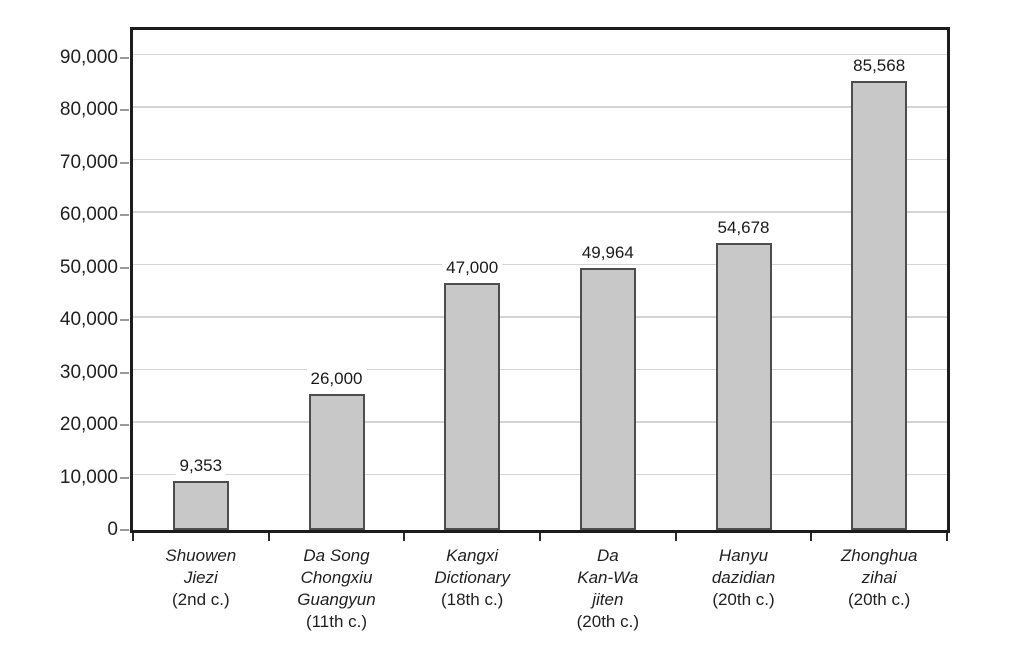 The height and width of the screenshot is (668, 1022). What do you see at coordinates (337, 589) in the screenshot?
I see `x-category-label: Da Song Chongxiu Guangyun (11th c.)` at bounding box center [337, 589].